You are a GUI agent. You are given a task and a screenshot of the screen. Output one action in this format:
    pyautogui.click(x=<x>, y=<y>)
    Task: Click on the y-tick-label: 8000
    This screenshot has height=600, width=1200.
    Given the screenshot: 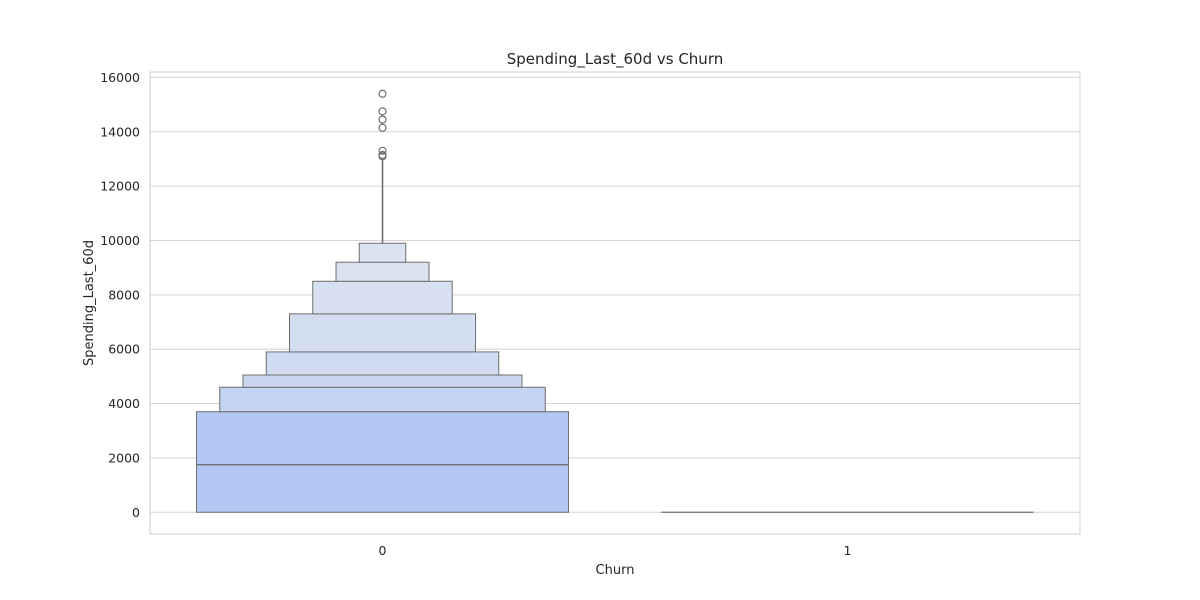 What is the action you would take?
    pyautogui.click(x=124, y=294)
    